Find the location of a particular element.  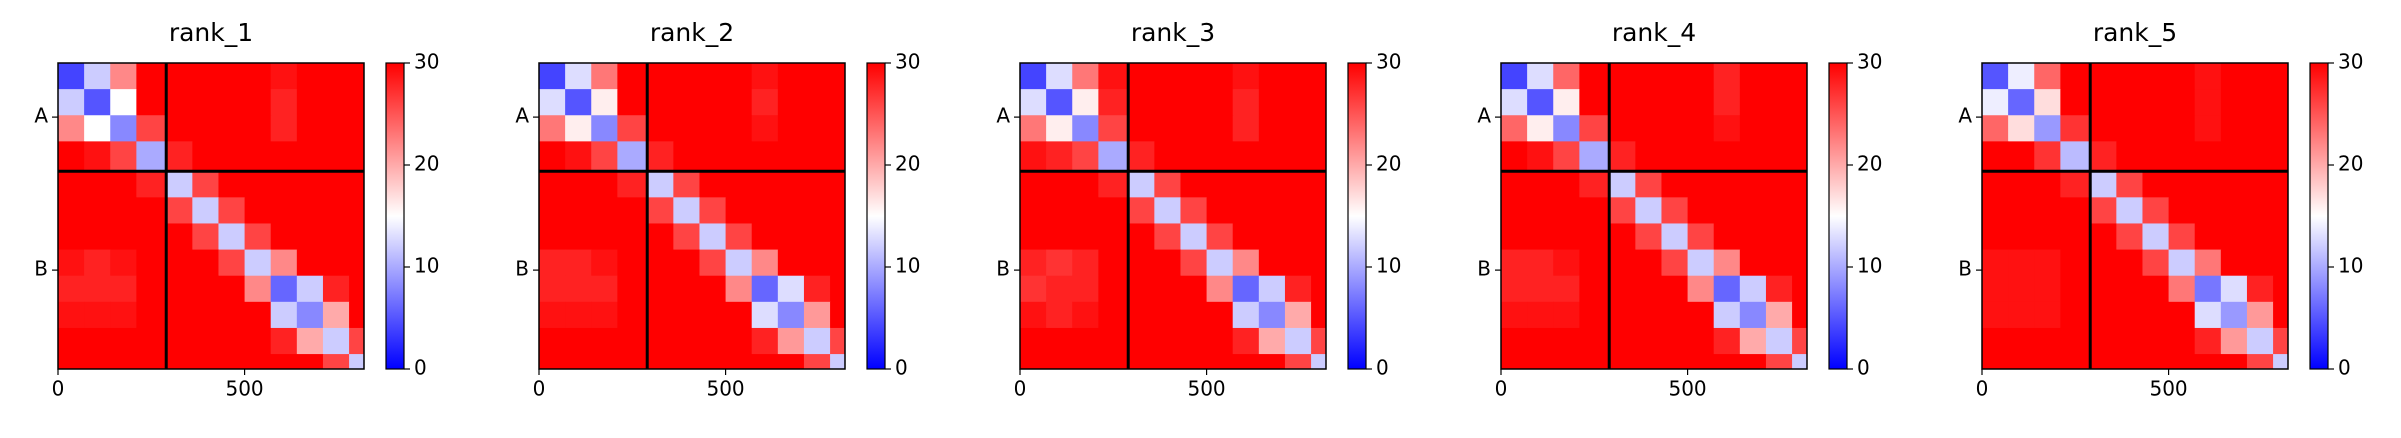

x-tick-label: 0 is located at coordinates (539, 389).